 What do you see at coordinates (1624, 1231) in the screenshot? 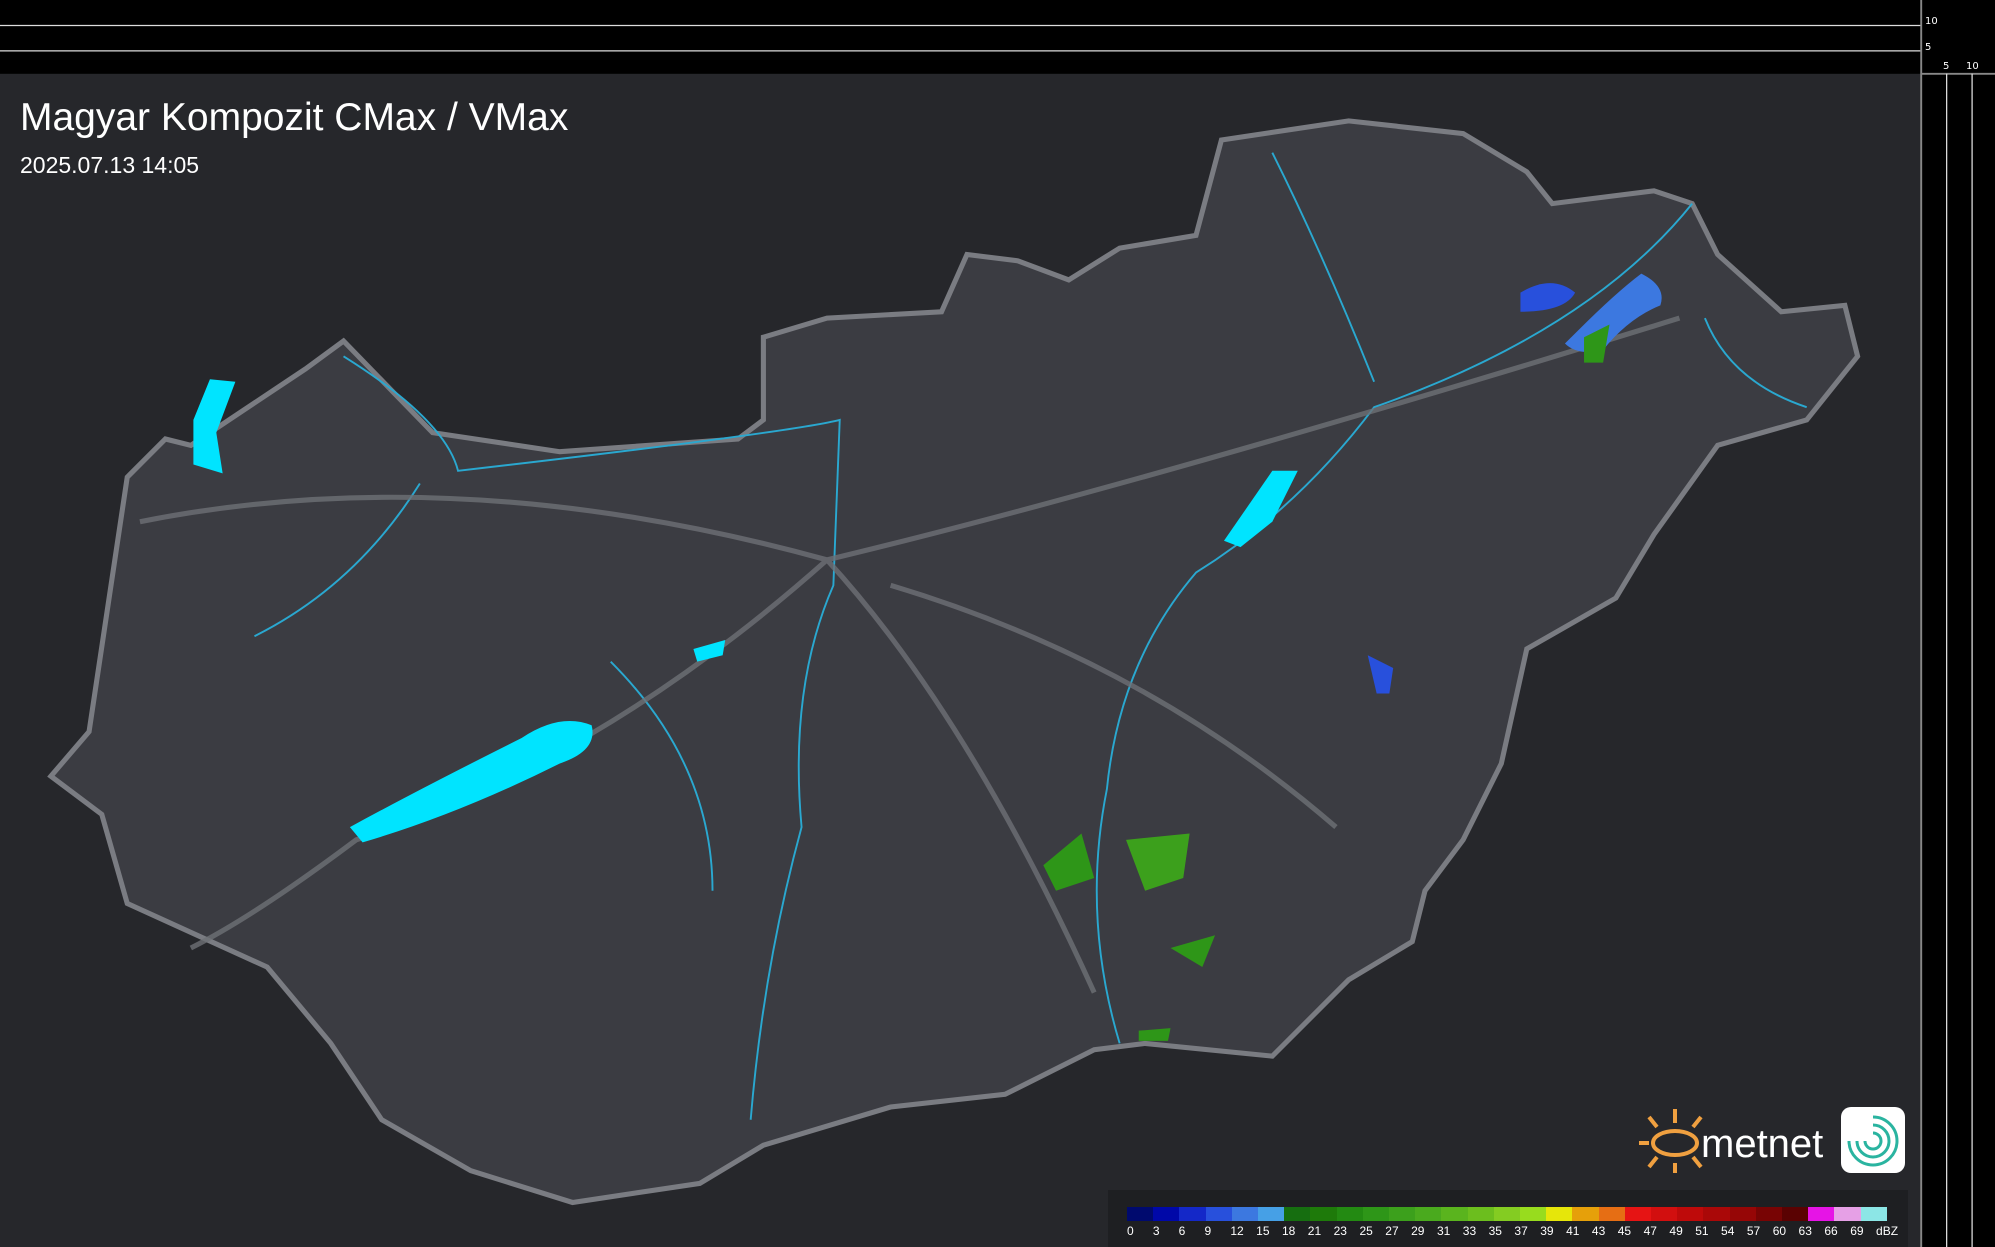
I see `legend-label: 45` at bounding box center [1624, 1231].